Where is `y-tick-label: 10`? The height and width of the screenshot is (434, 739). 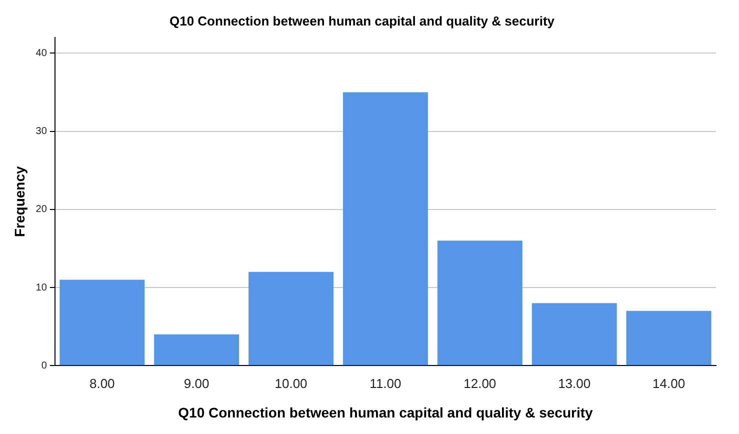
y-tick-label: 10 is located at coordinates (42, 288).